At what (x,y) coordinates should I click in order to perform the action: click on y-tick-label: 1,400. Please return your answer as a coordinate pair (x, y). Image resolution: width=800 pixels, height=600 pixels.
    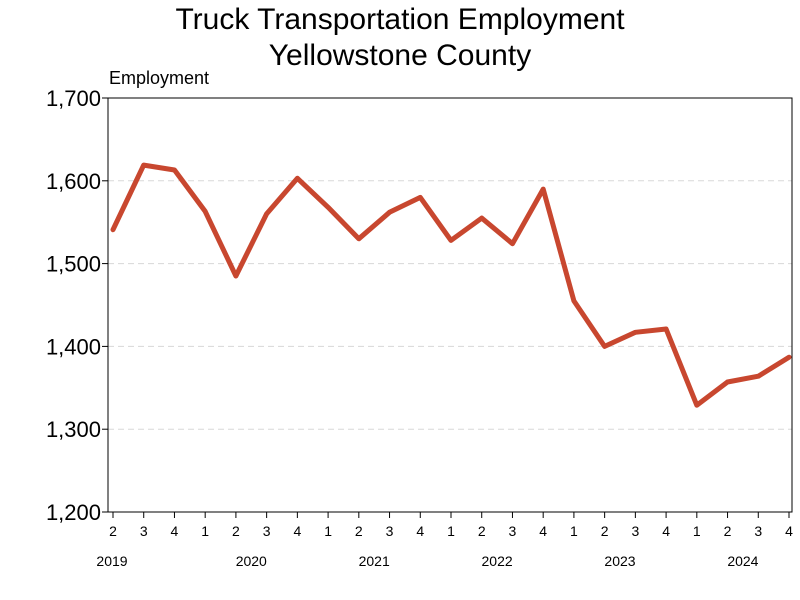
    Looking at the image, I should click on (73, 346).